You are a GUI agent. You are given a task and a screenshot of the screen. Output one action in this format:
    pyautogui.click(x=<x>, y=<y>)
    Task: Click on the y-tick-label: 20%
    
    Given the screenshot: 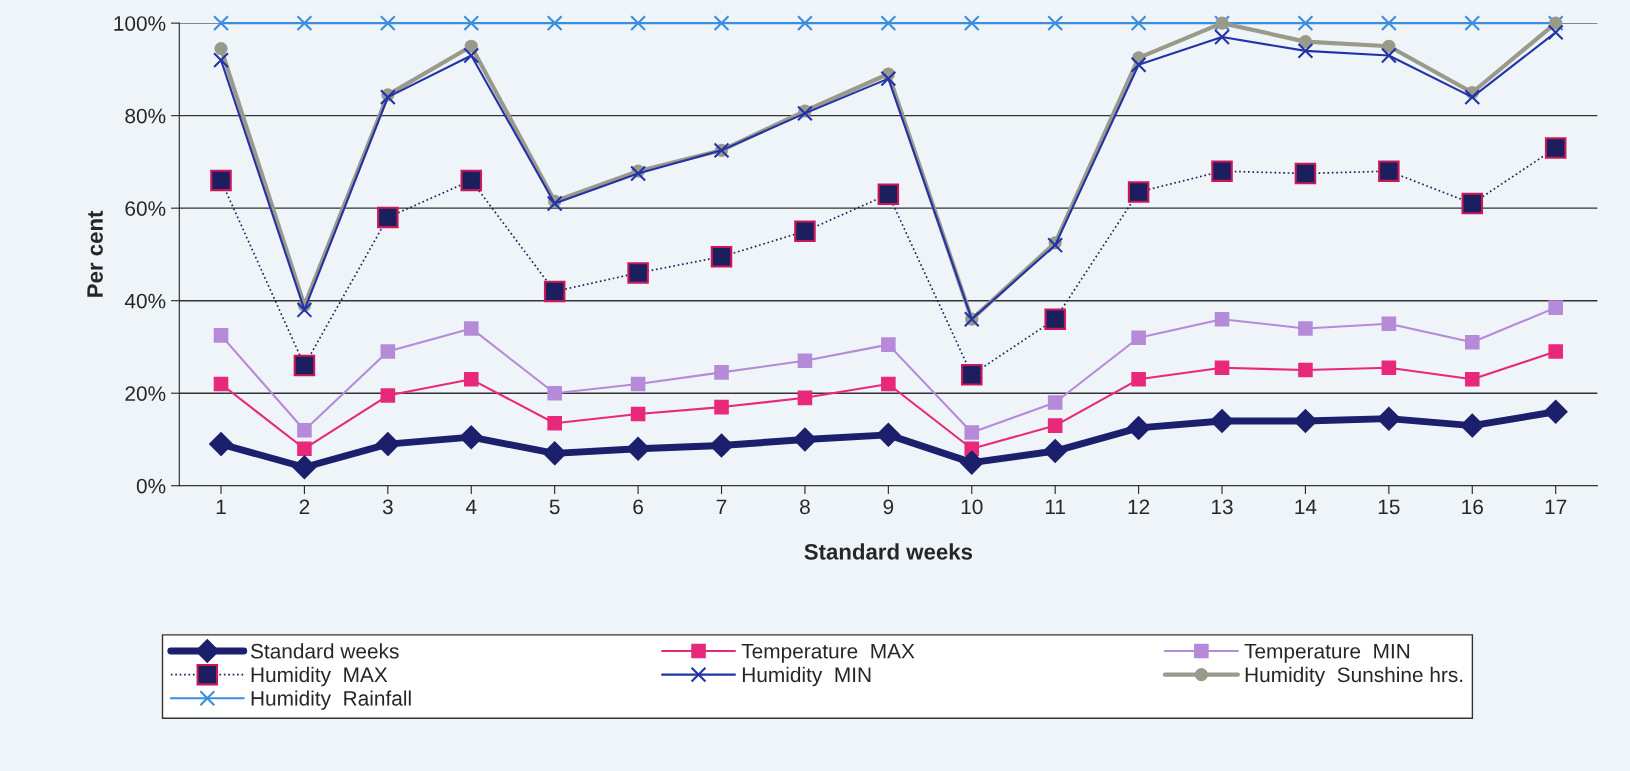 What is the action you would take?
    pyautogui.click(x=145, y=393)
    